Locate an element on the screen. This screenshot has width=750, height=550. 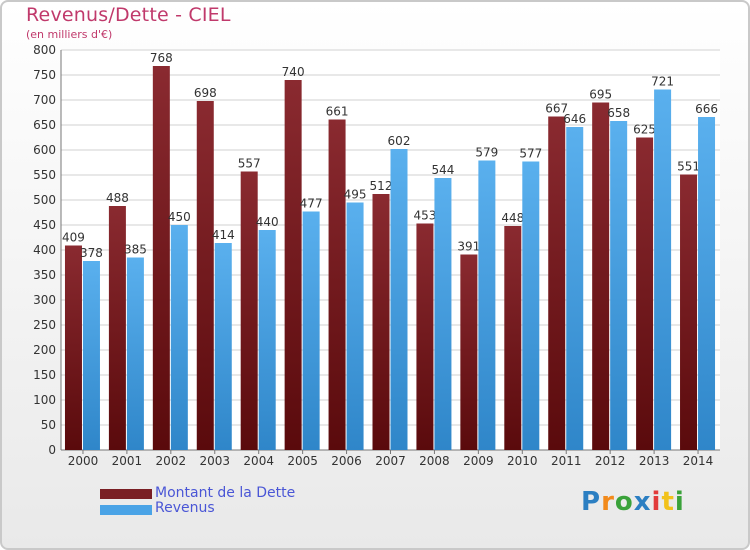
legend-debt-swatch is located at coordinates (126, 494).